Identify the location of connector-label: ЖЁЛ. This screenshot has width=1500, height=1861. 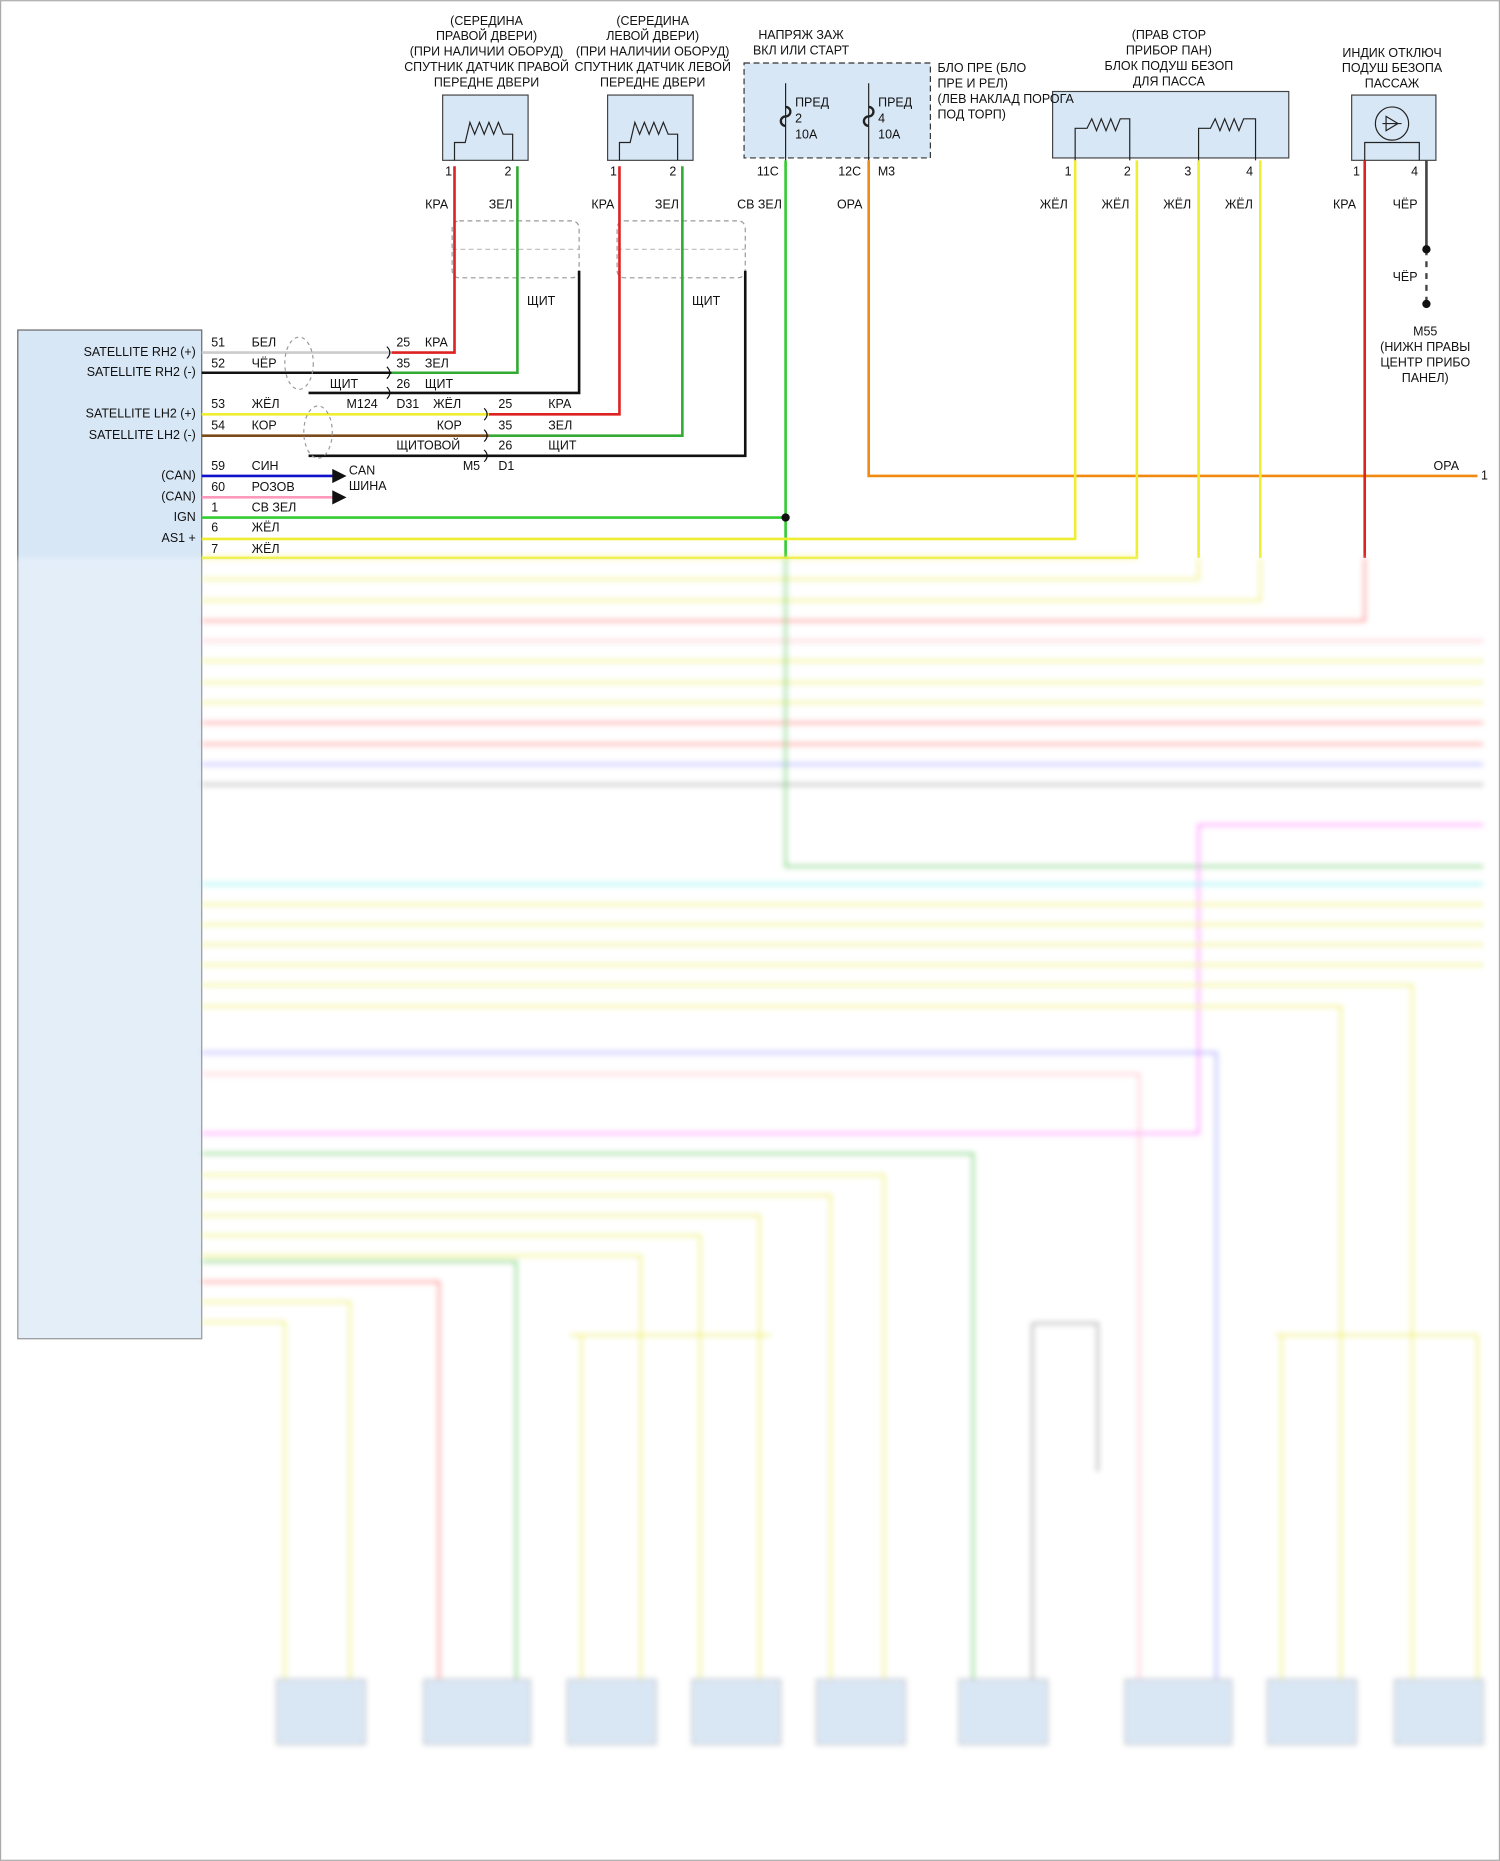
(447, 404).